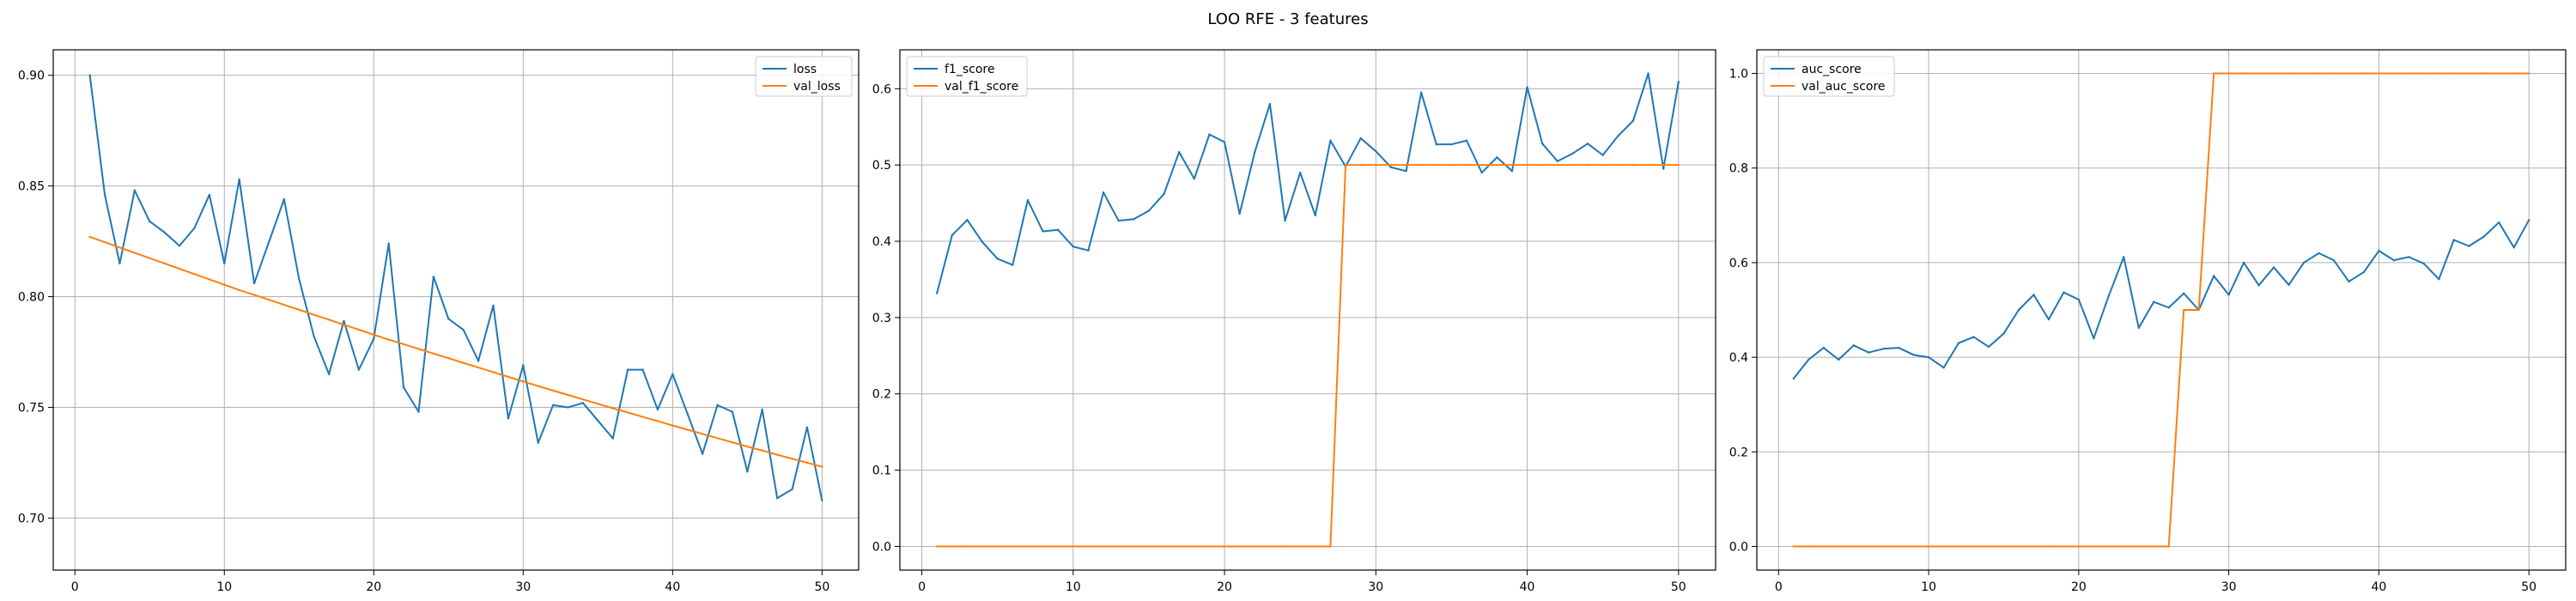 The width and height of the screenshot is (2576, 601). I want to click on y-tick-label: 0.2, so click(881, 395).